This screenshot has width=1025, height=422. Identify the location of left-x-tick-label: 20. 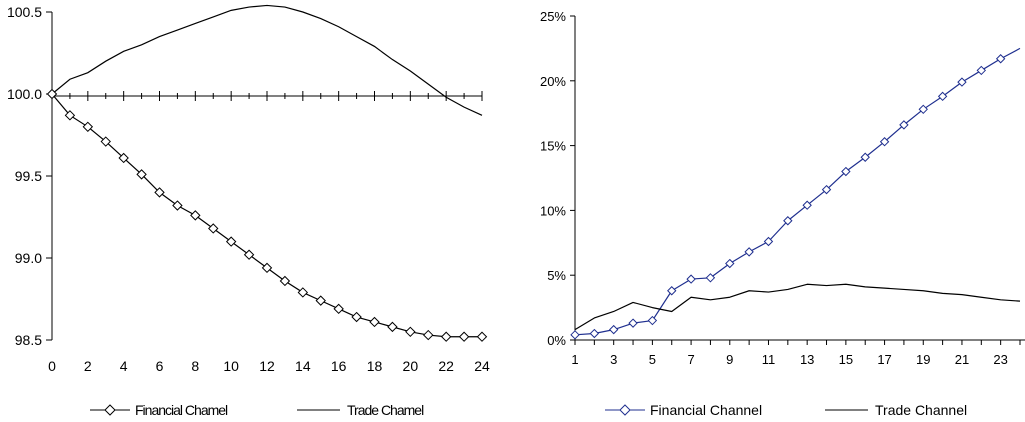
(411, 366).